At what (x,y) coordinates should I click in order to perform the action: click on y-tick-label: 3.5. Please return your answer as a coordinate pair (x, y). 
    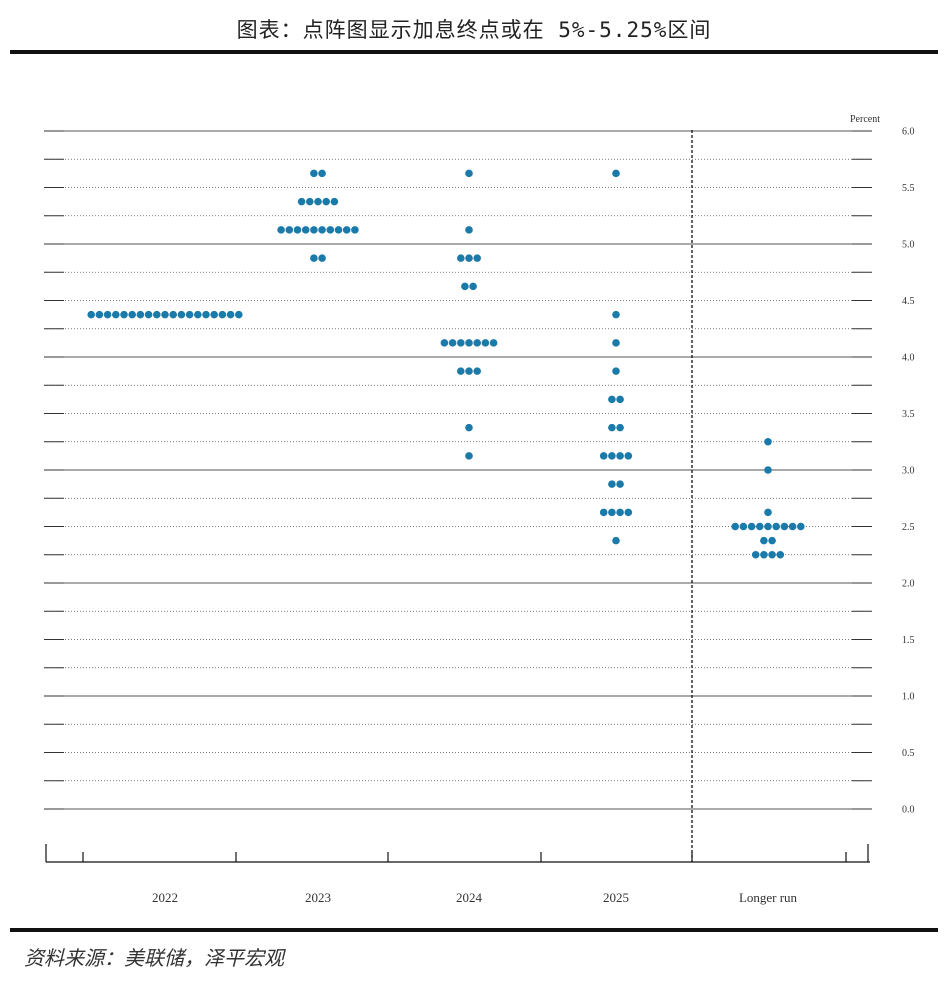
    Looking at the image, I should click on (908, 414).